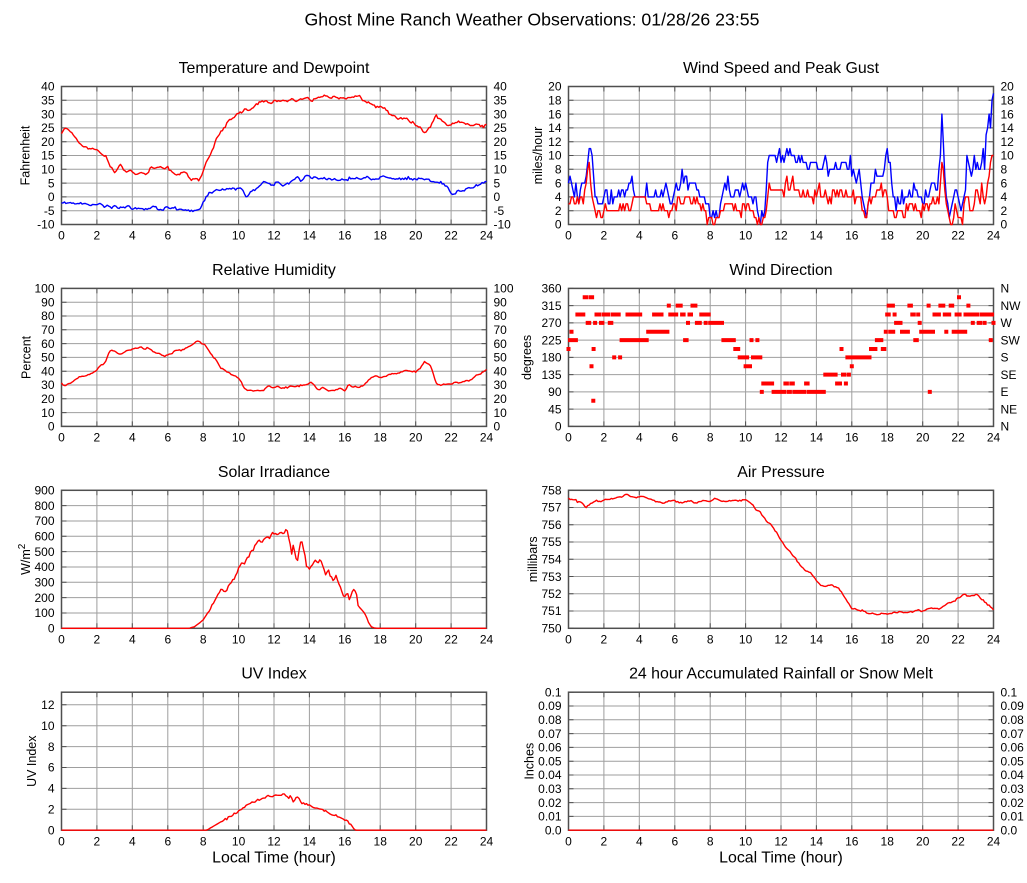 This screenshot has width=1027, height=883. What do you see at coordinates (550, 789) in the screenshot?
I see `svg-text: 0.03` at bounding box center [550, 789].